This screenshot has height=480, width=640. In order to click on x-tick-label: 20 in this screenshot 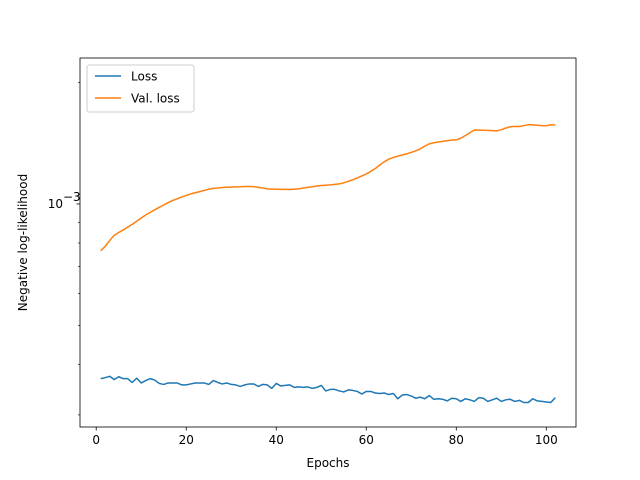, I will do `click(186, 440)`.